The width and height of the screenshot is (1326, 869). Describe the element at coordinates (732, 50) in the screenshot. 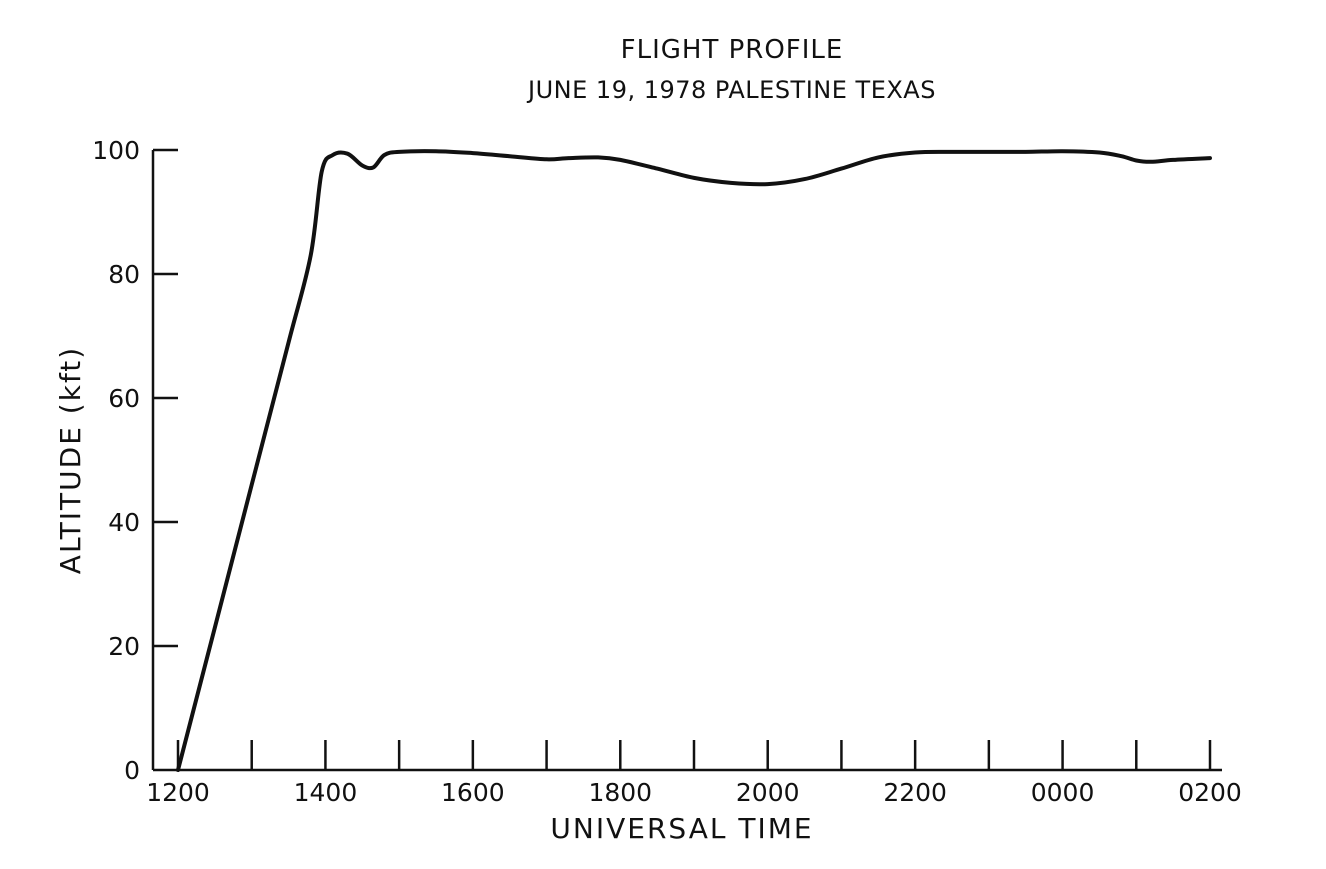

I see `chart-title: FLIGHT PROFILE` at that location.